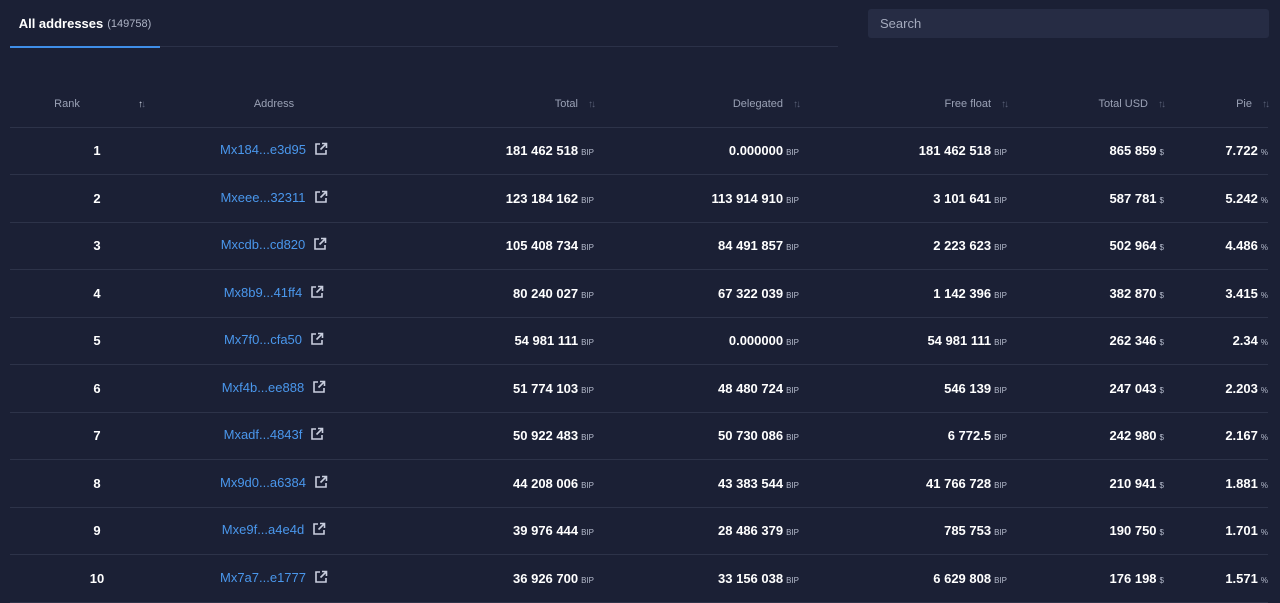  I want to click on total-usd-cell: 587 781 $, so click(1085, 198).